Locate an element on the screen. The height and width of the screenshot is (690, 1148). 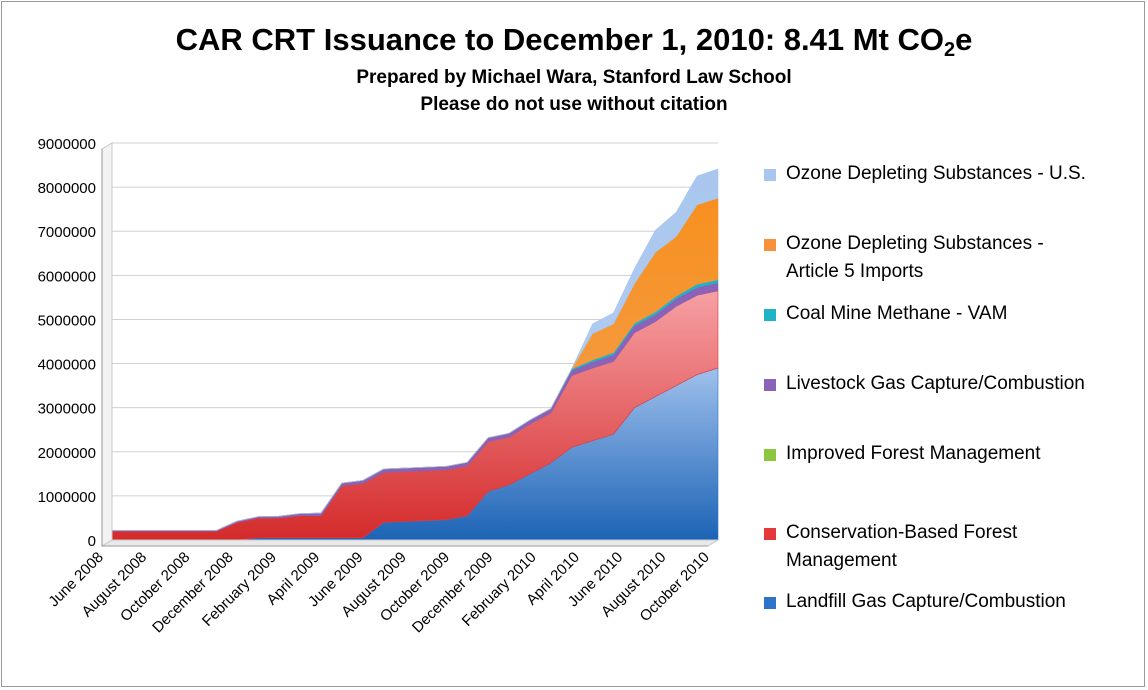
chart-side-wall is located at coordinates (107, 344).